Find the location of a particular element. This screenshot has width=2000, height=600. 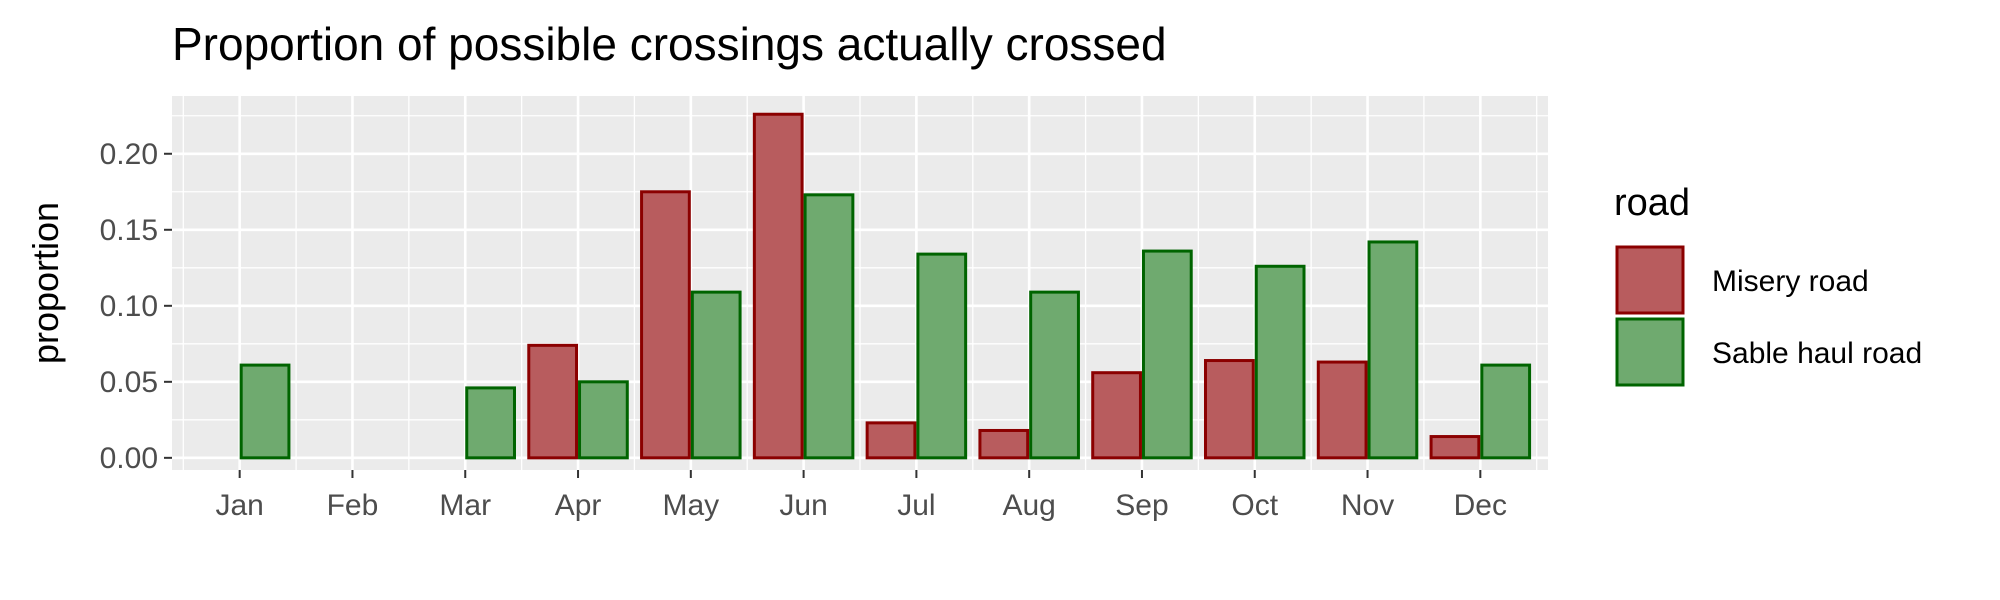

legend: road Misery road Sable haul road is located at coordinates (1768, 284).